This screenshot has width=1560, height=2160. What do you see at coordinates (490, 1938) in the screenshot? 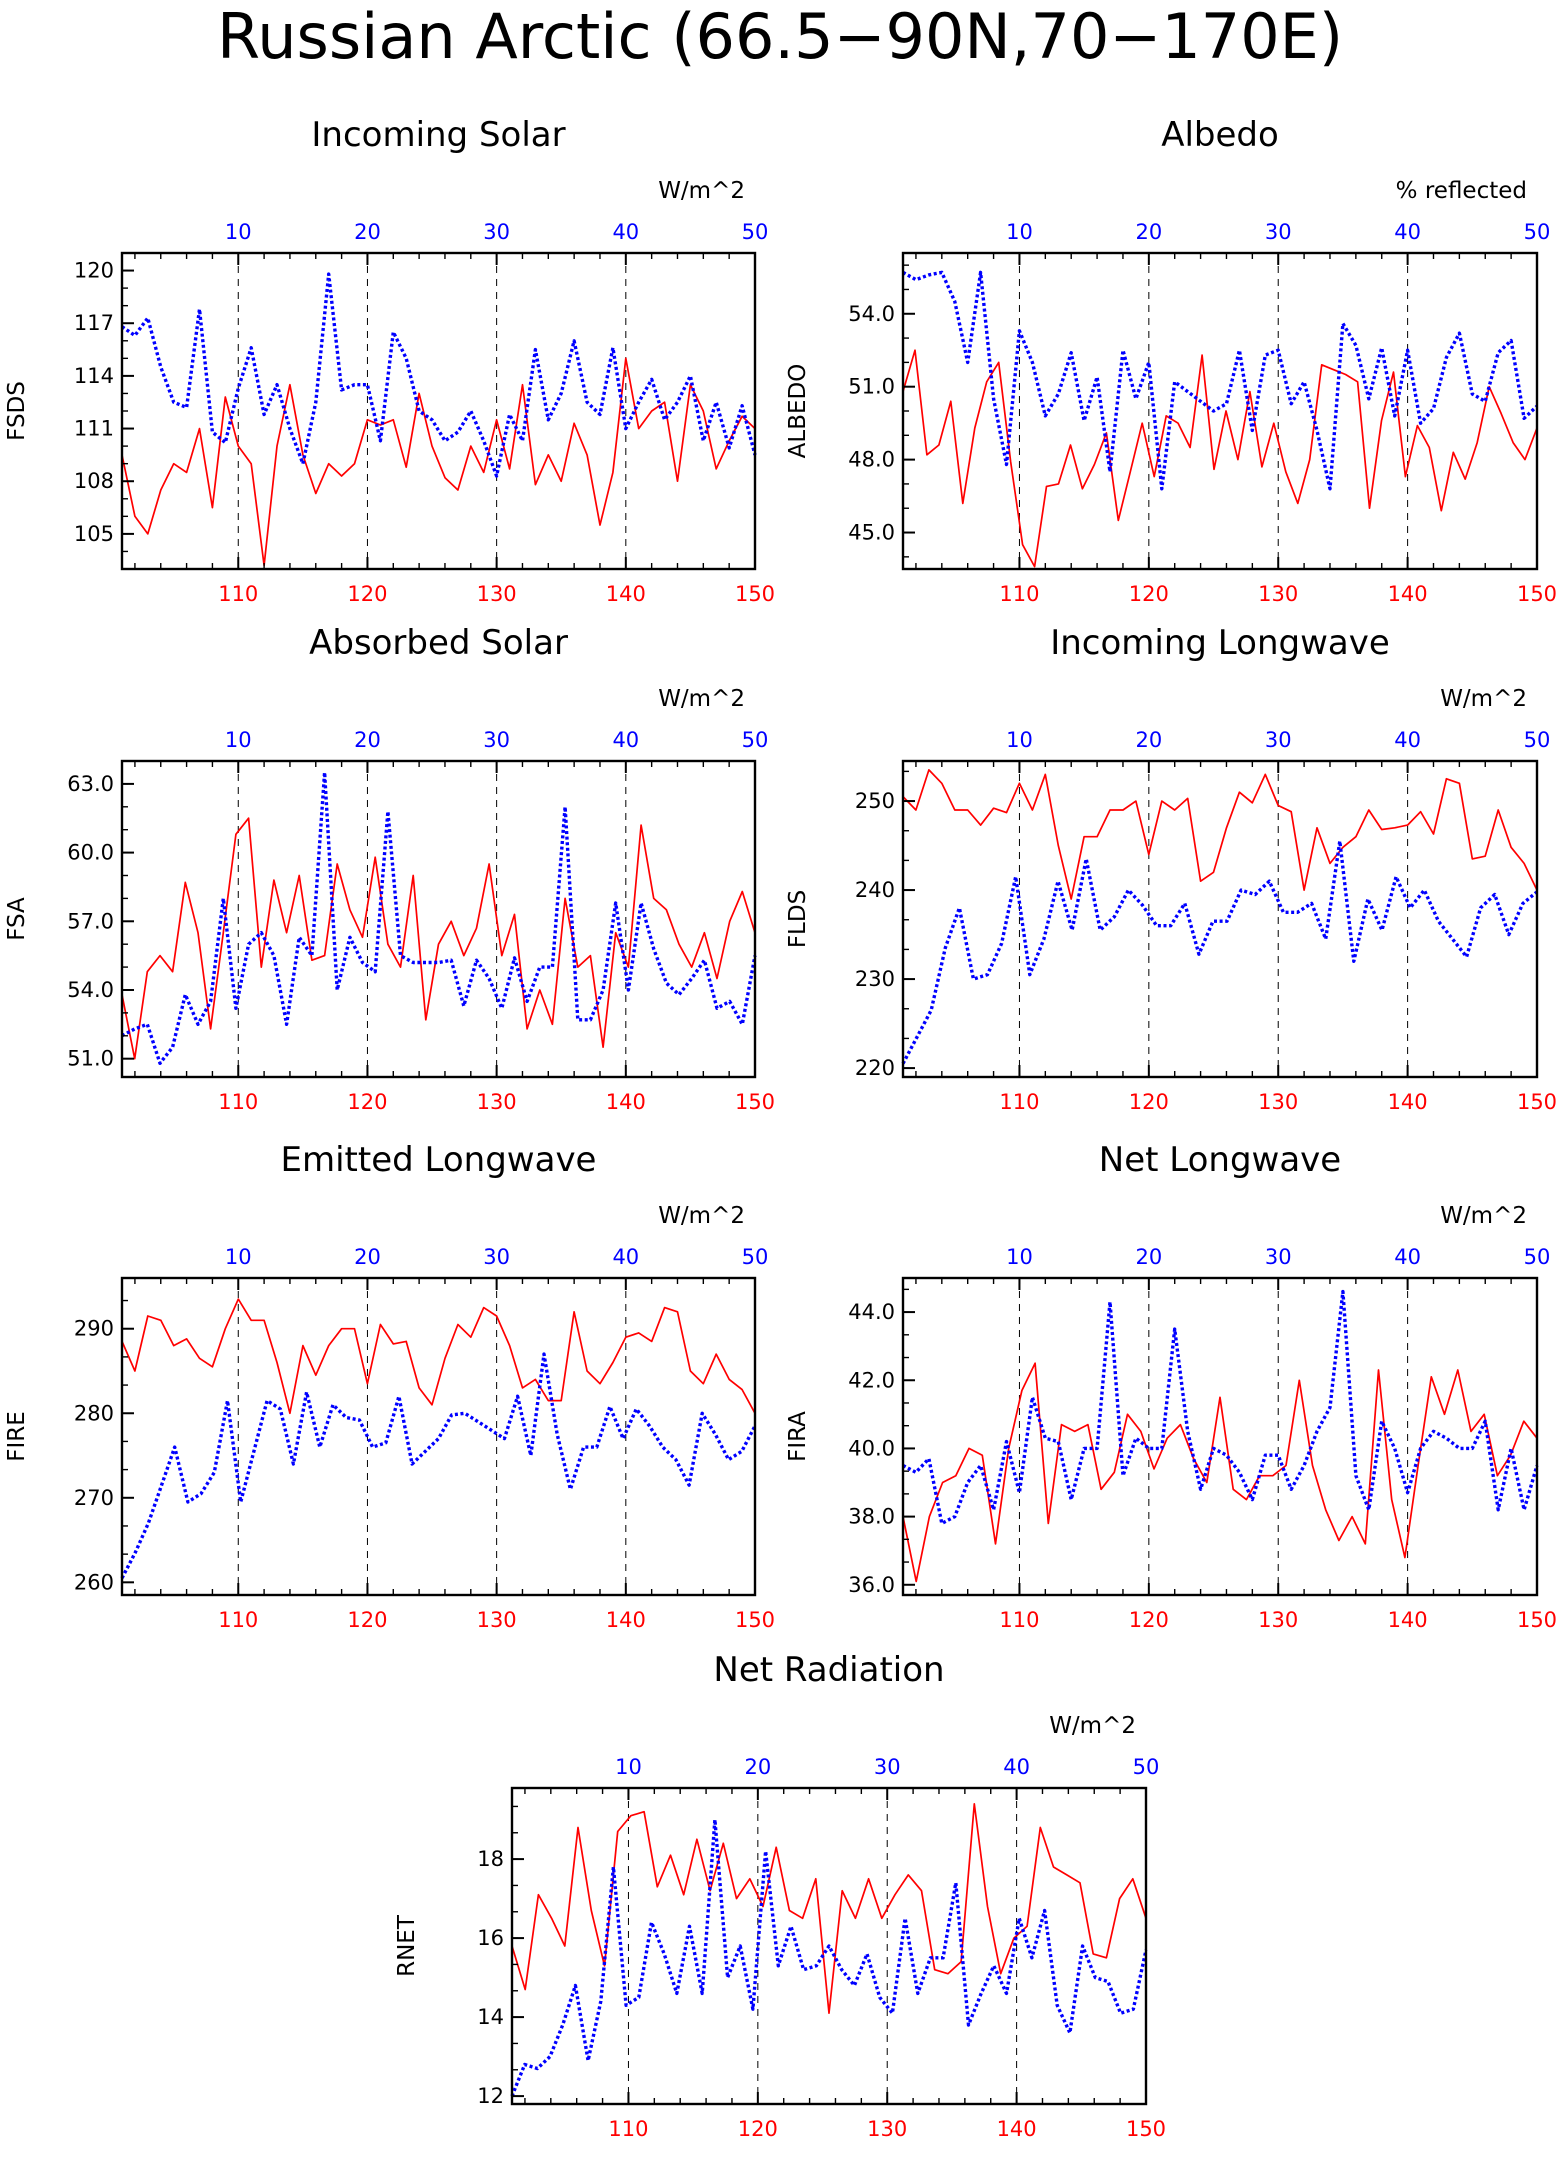
I see `y-tick-label: 16` at bounding box center [490, 1938].